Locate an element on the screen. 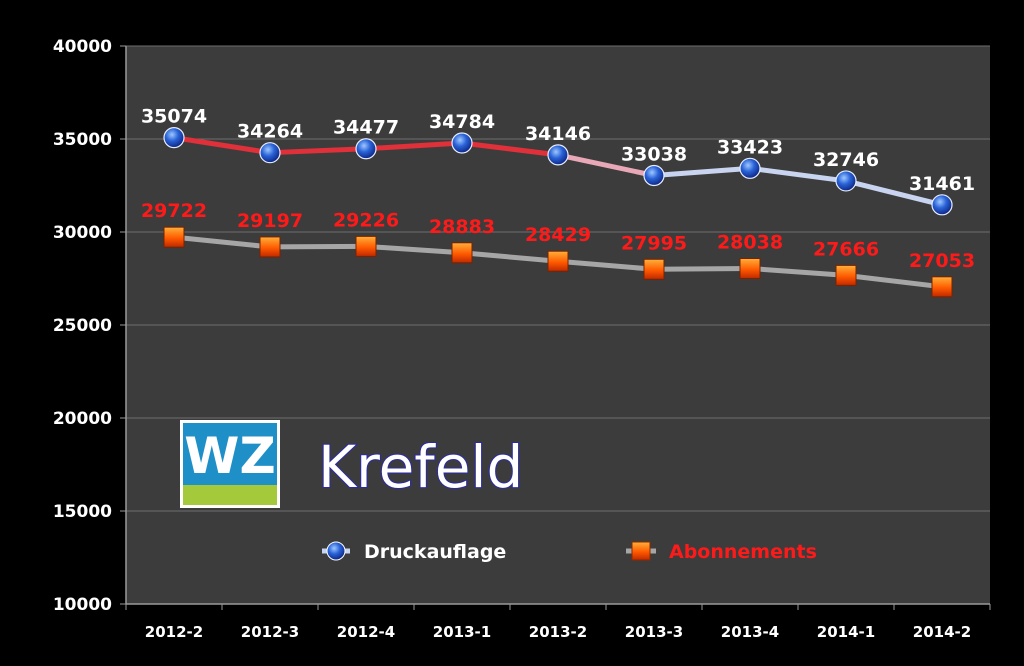 The height and width of the screenshot is (666, 1024). logo-text: WZ is located at coordinates (229, 456).